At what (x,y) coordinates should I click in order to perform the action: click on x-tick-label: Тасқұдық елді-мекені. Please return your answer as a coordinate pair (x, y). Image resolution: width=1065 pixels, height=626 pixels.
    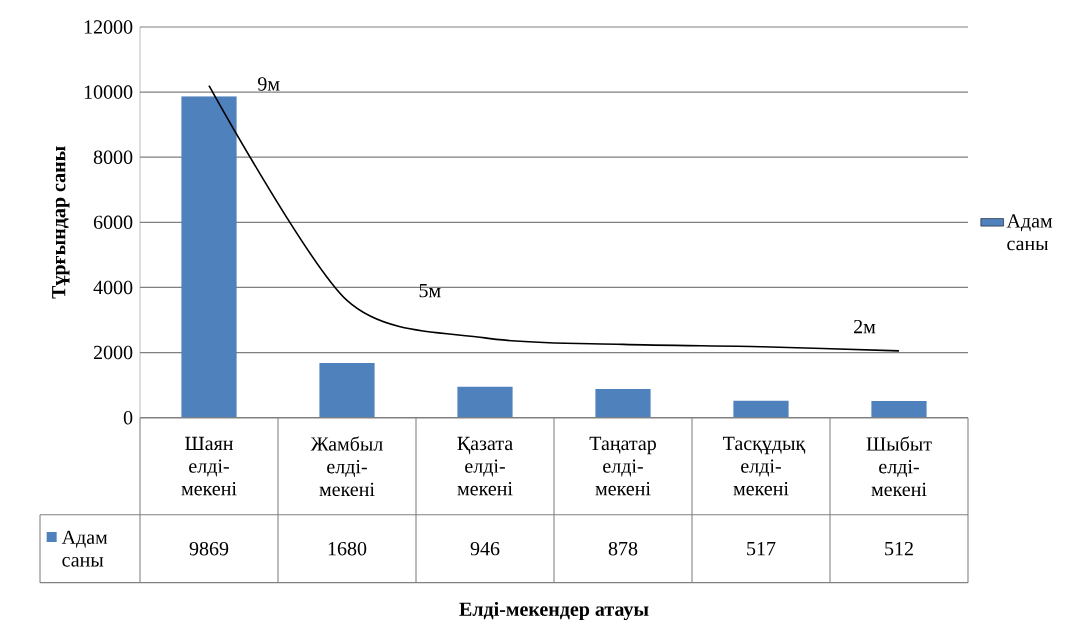
    Looking at the image, I should click on (764, 466).